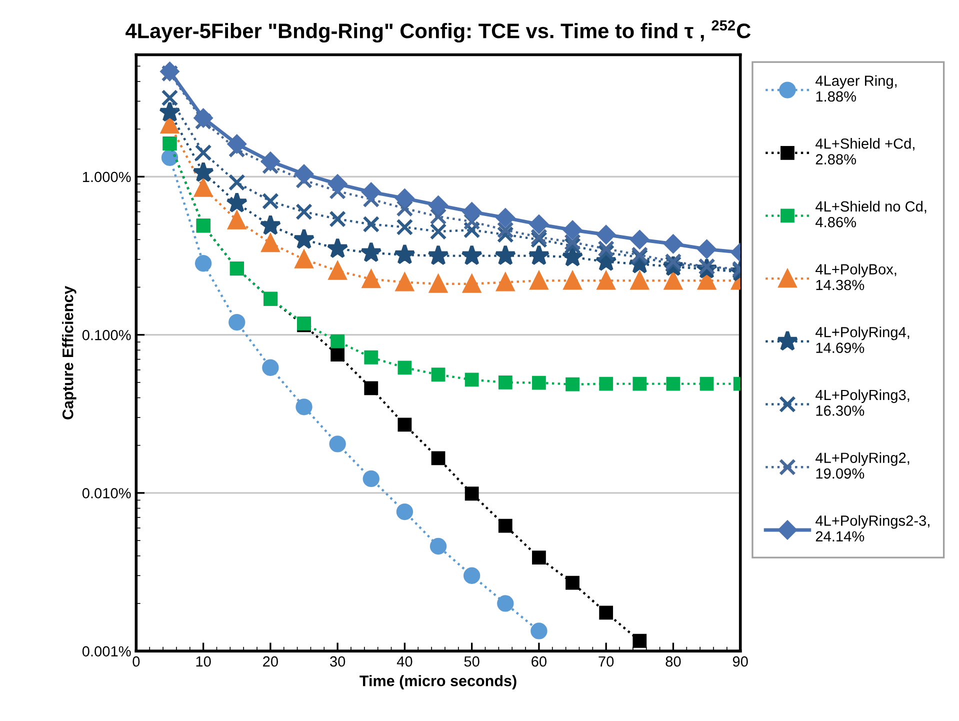 The height and width of the screenshot is (721, 959). Describe the element at coordinates (606, 661) in the screenshot. I see `x-tick-label: 70` at that location.